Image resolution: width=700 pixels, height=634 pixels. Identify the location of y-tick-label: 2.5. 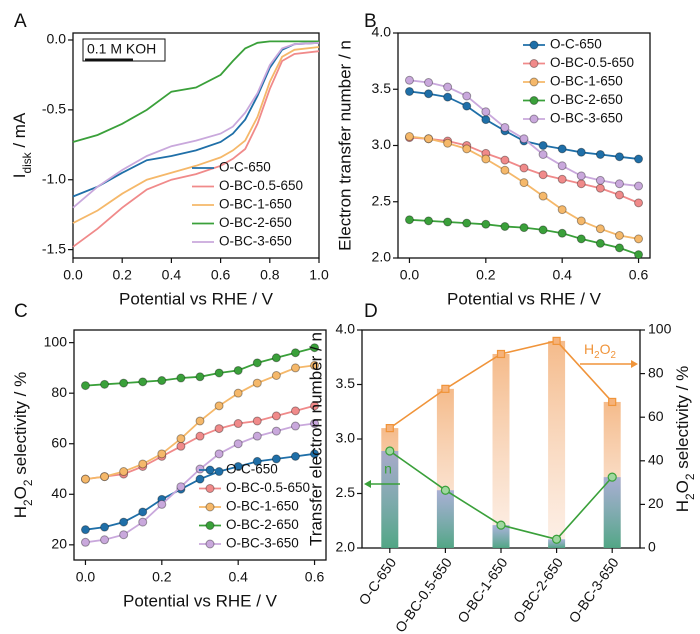
(382, 200).